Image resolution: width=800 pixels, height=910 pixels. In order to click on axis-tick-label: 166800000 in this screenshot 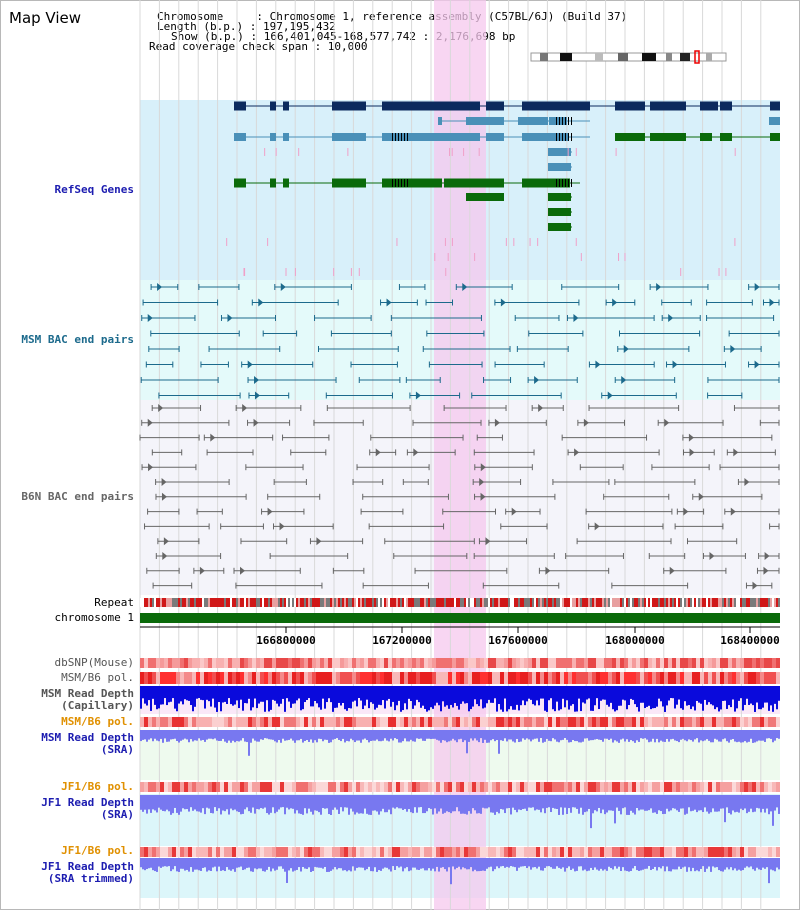, I will do `click(286, 640)`.